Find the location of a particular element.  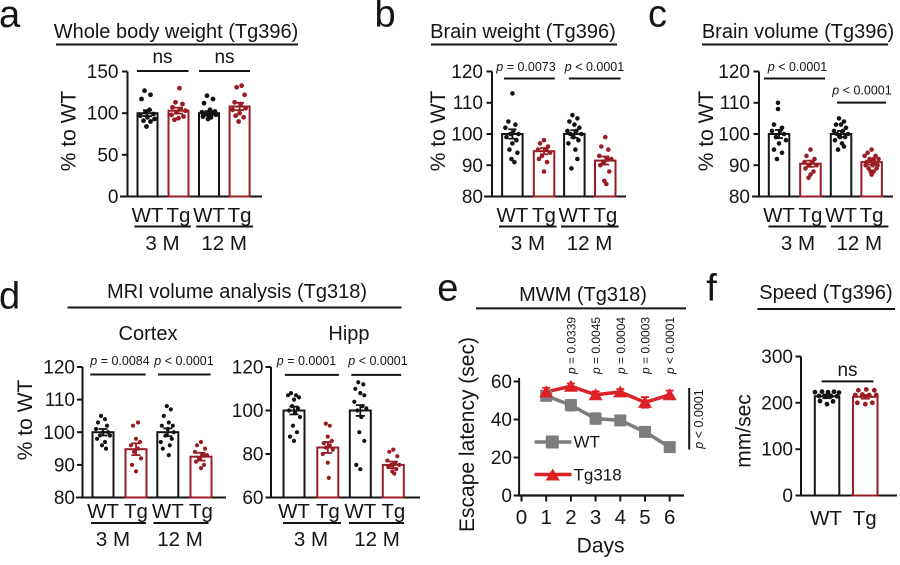

svg-text: Escape latency (sec) is located at coordinates (467, 434).